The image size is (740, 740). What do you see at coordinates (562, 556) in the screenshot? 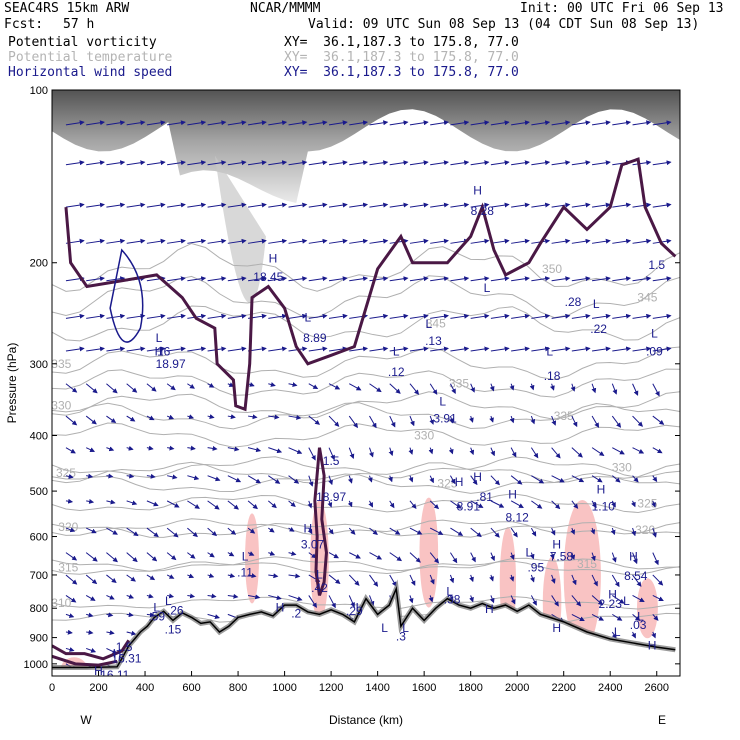
I see `extremum-label: 7.58` at bounding box center [562, 556].